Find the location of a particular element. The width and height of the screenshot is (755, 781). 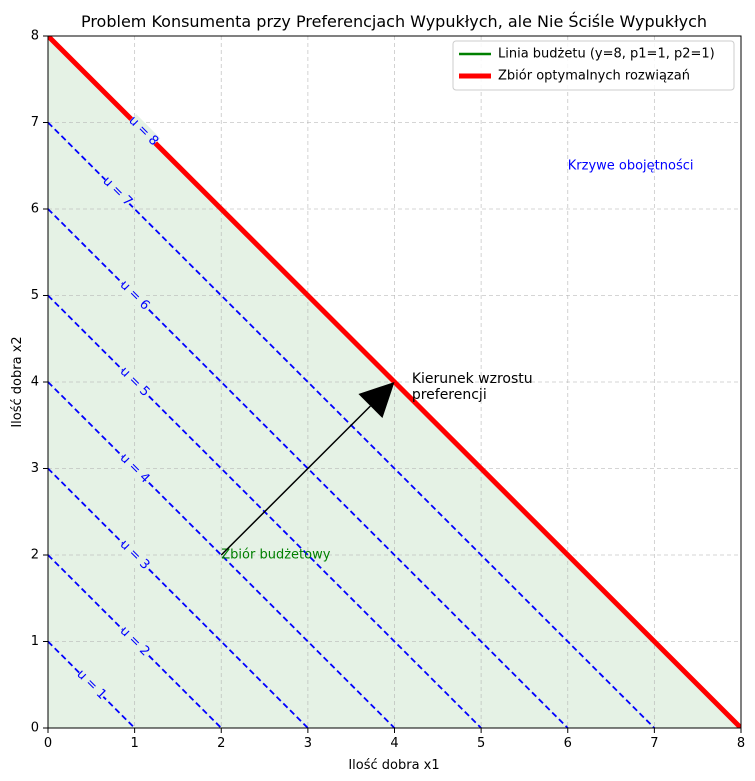

y-tick-label: 8 is located at coordinates (35, 36).